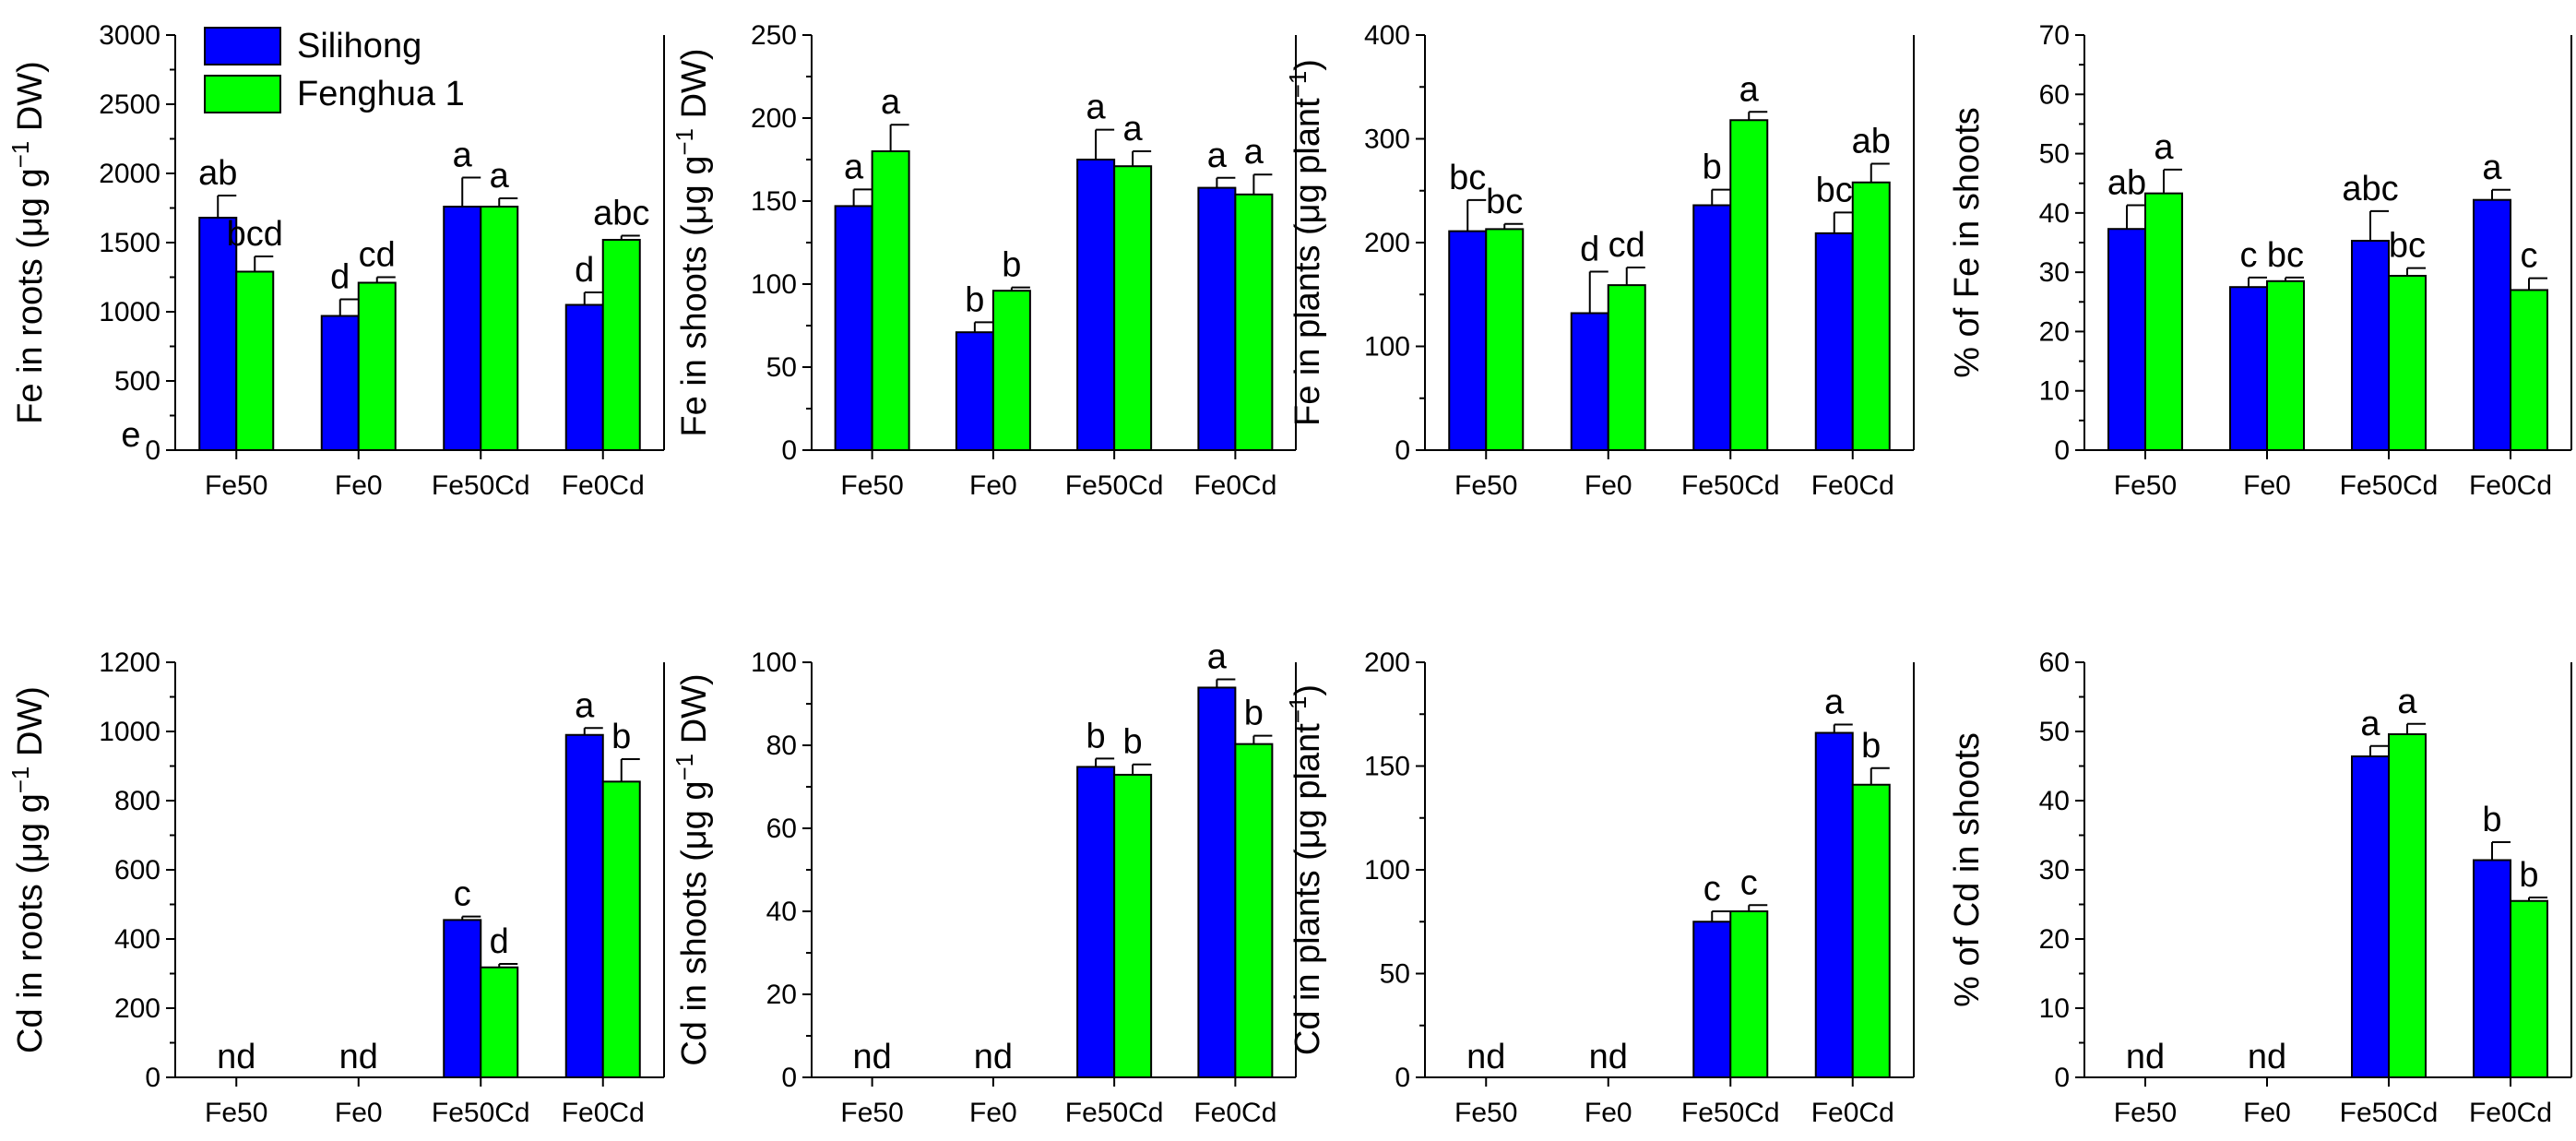 The image size is (2576, 1141). What do you see at coordinates (694, 924) in the screenshot?
I see `y-axis-label-main: Cd in shoots (μg g` at bounding box center [694, 924].